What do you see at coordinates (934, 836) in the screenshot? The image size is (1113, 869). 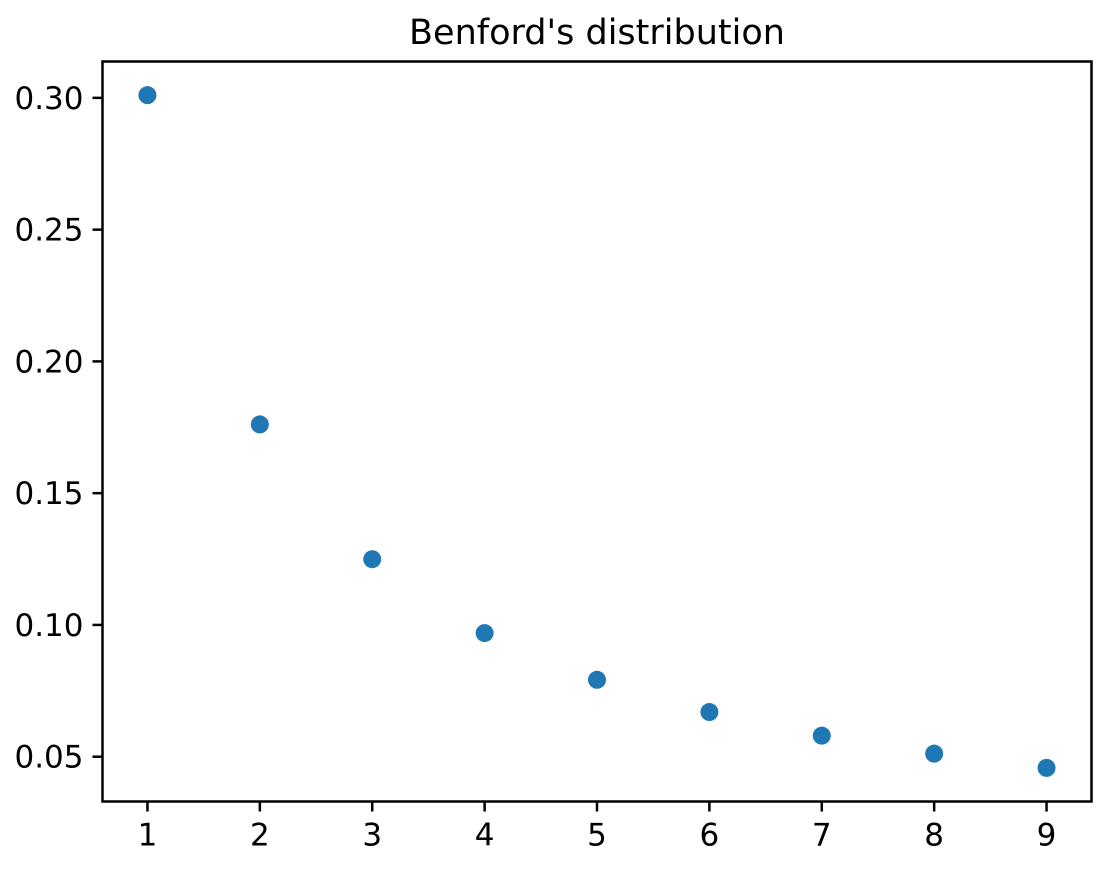 I see `x-tick-label: 8` at bounding box center [934, 836].